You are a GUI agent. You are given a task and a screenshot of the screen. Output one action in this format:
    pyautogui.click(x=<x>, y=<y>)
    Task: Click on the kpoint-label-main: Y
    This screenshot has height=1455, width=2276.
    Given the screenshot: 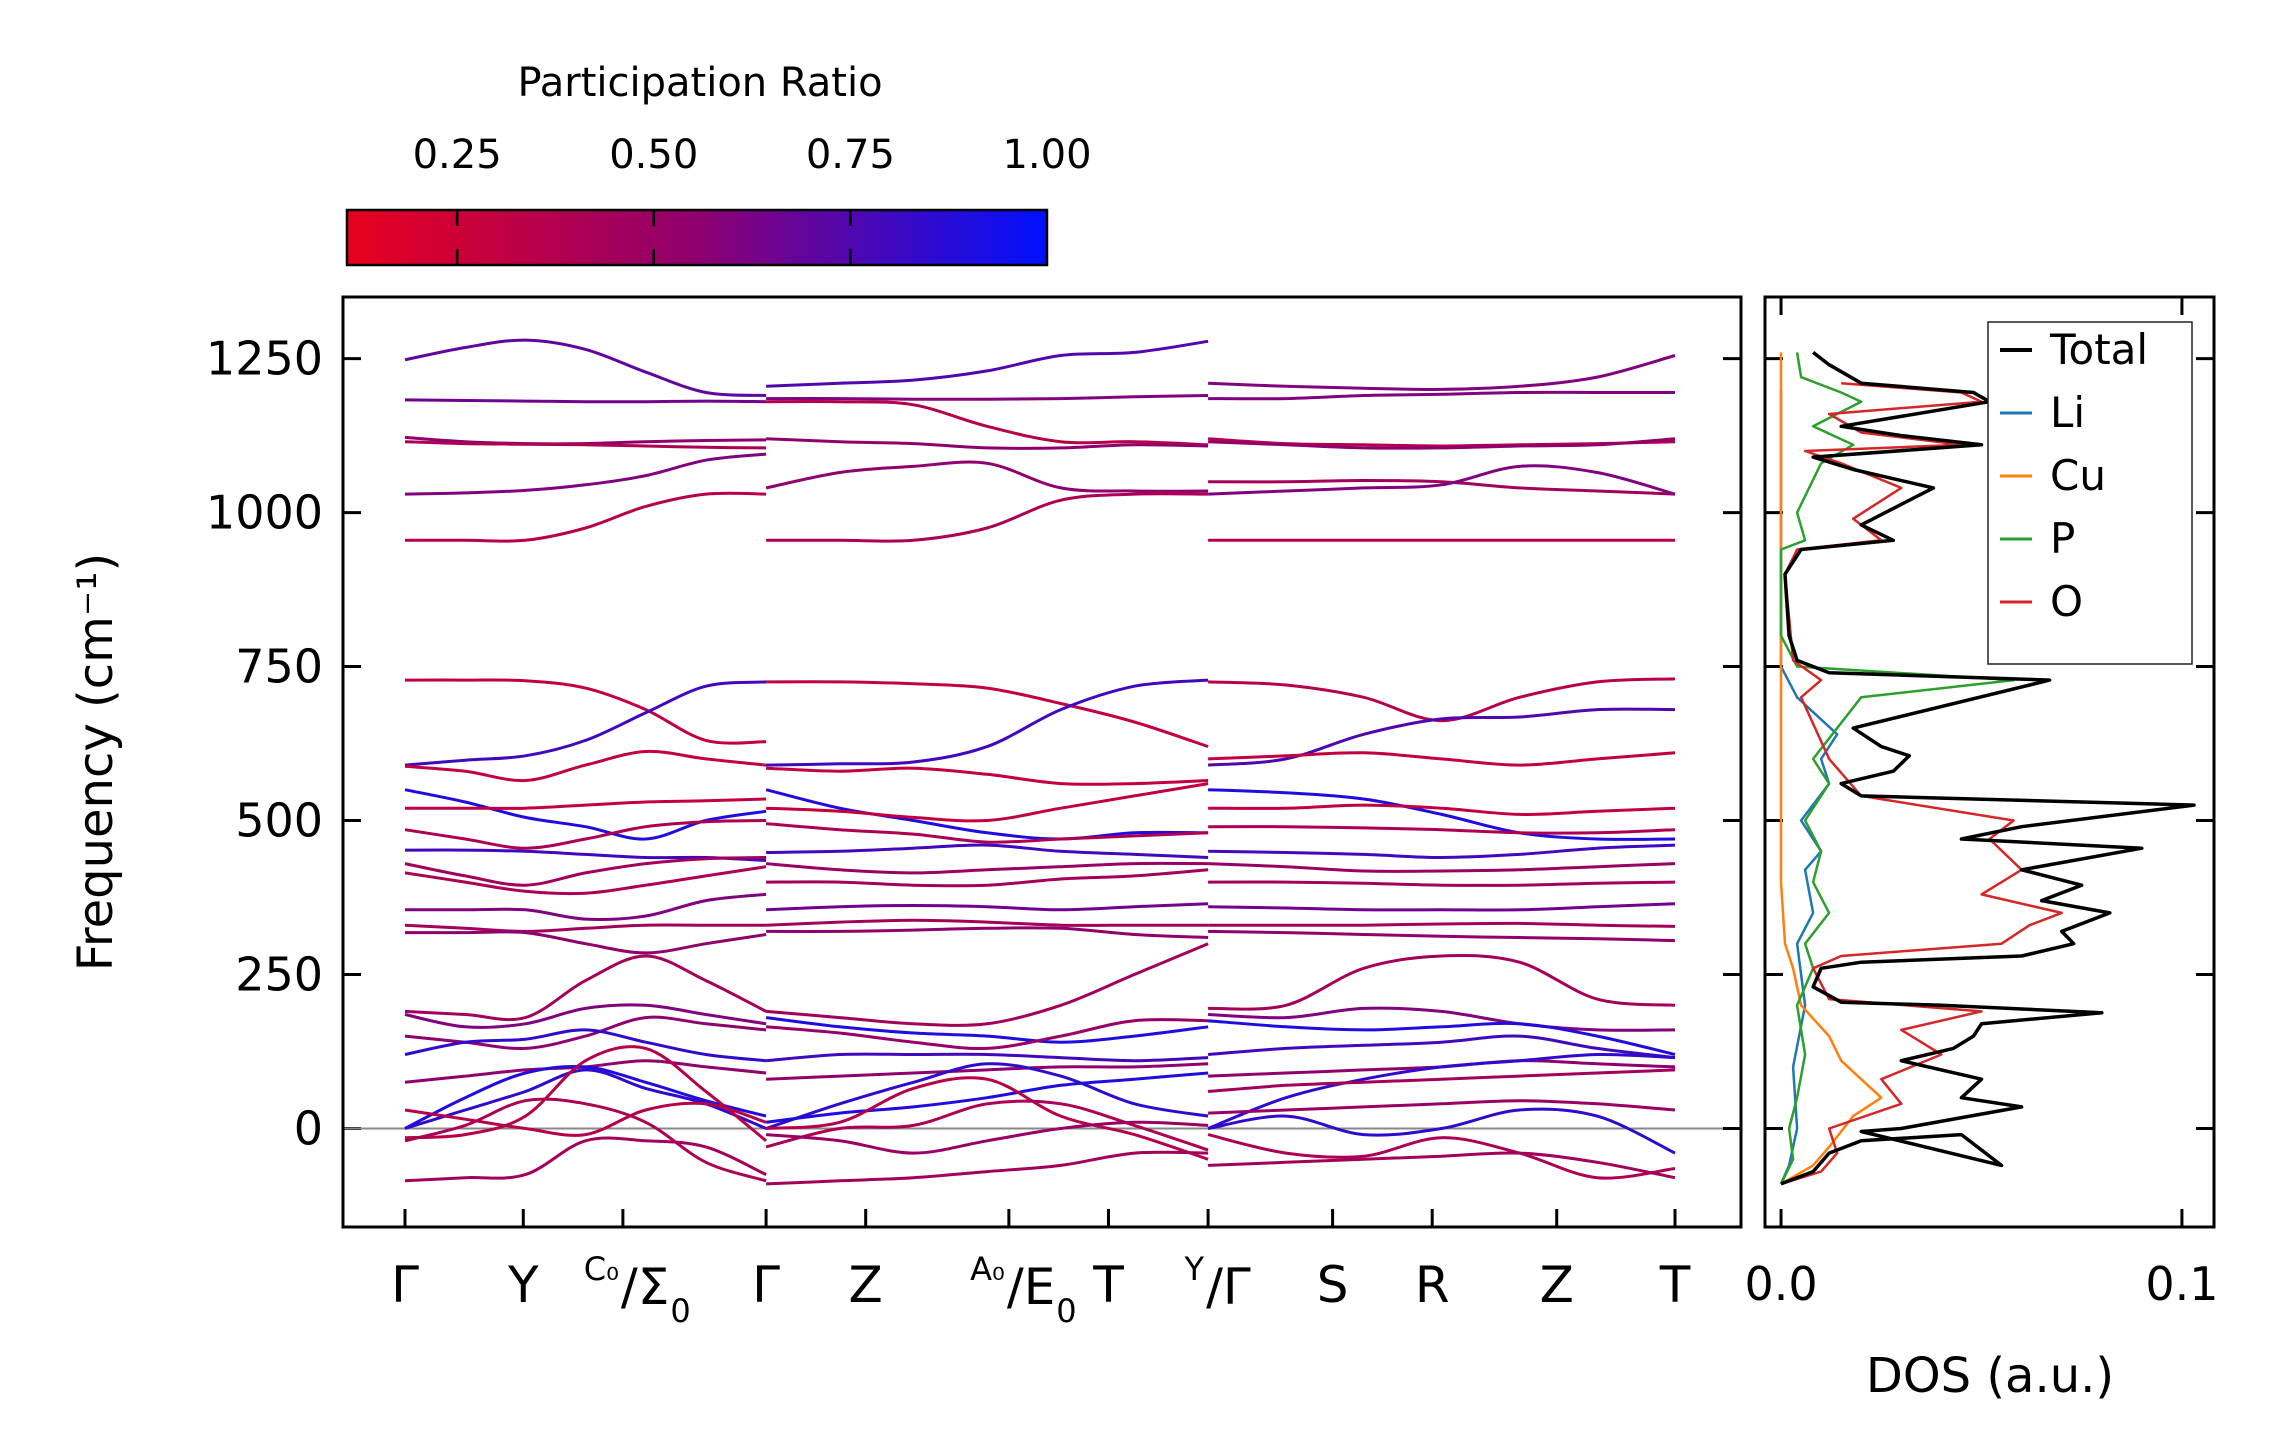 What is the action you would take?
    pyautogui.click(x=523, y=1285)
    